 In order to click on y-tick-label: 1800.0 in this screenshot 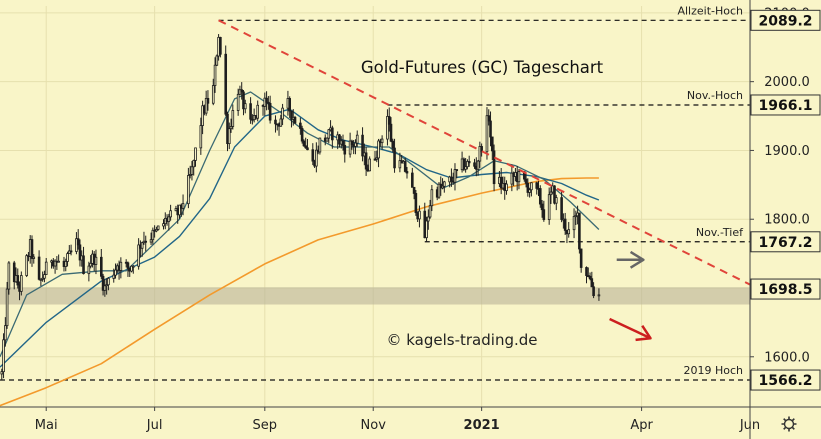, I will do `click(787, 220)`.